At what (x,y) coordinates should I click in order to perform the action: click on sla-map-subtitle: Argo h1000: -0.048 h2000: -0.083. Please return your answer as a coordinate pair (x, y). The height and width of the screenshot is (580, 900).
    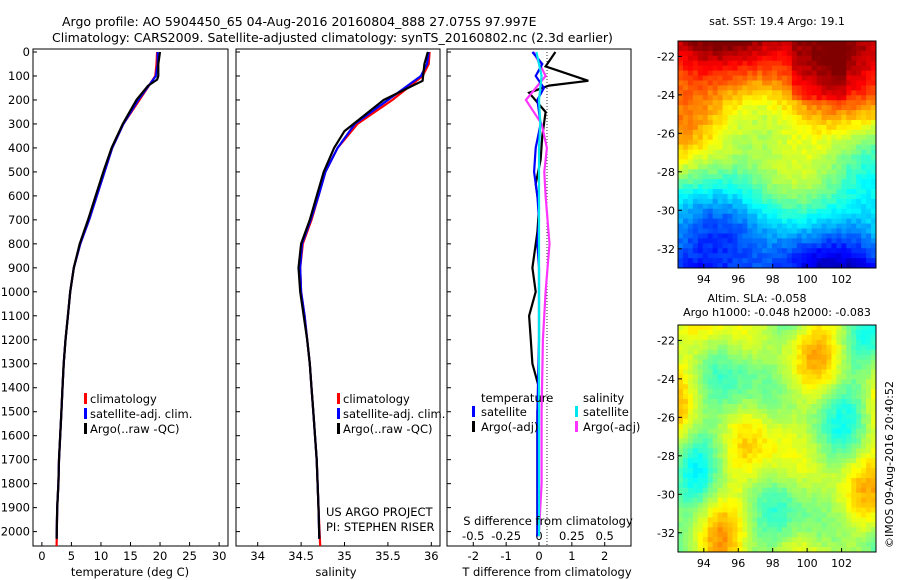
    Looking at the image, I should click on (777, 312).